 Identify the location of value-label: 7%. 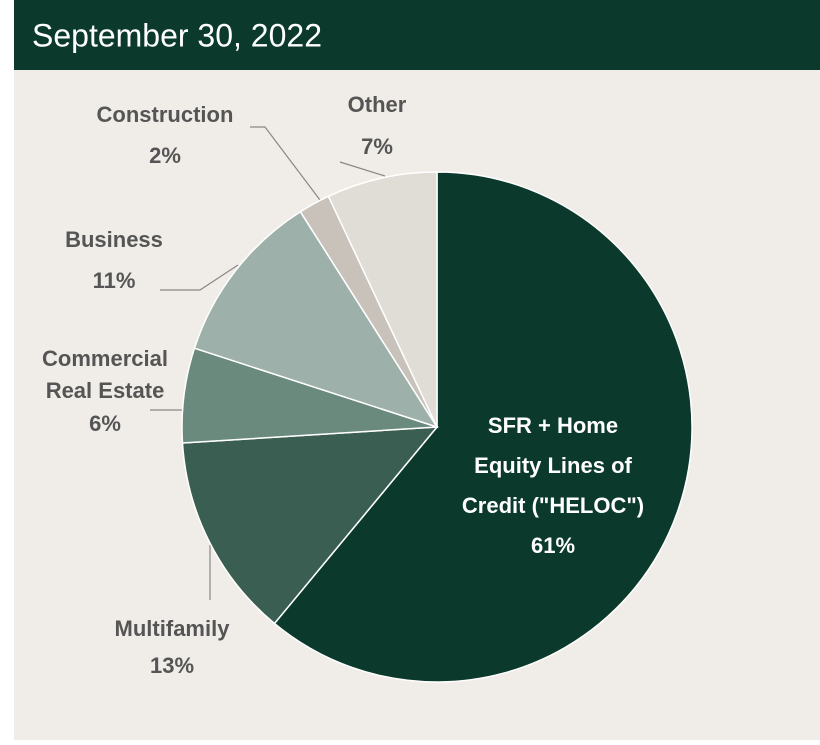
(377, 146).